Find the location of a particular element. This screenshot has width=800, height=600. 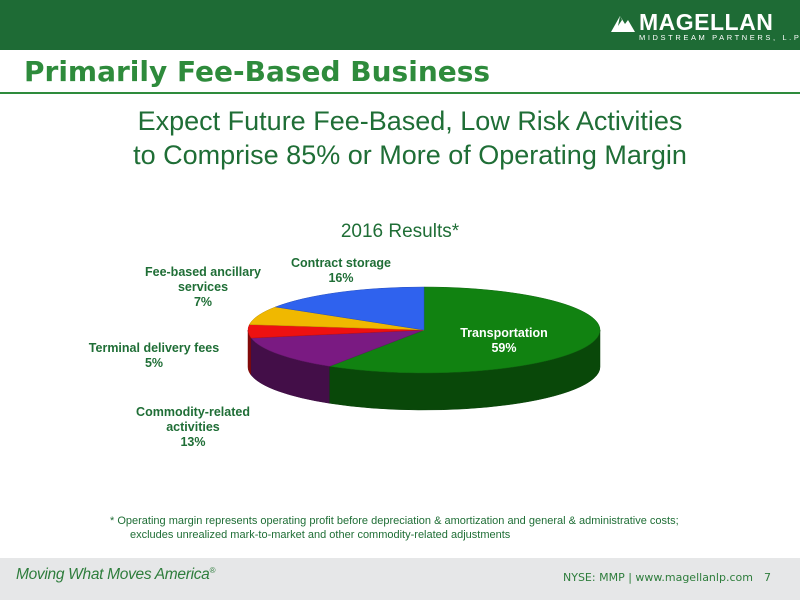

pie-label-line: activities is located at coordinates (193, 427).